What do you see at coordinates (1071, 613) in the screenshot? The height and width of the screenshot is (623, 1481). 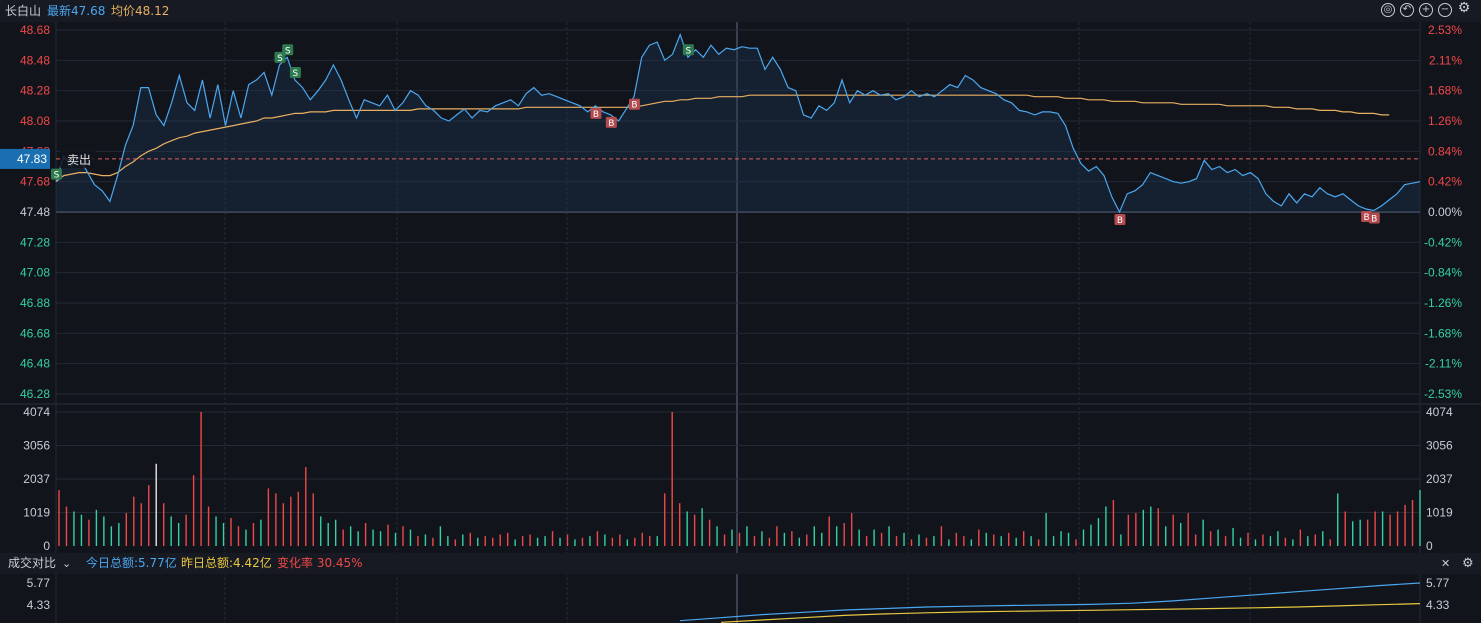 I see `yesterday-total-line` at bounding box center [1071, 613].